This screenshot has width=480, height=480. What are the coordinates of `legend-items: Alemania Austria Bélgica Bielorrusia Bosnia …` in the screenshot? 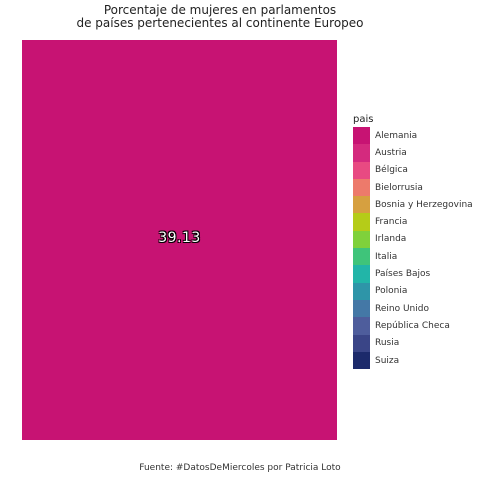 It's located at (413, 248).